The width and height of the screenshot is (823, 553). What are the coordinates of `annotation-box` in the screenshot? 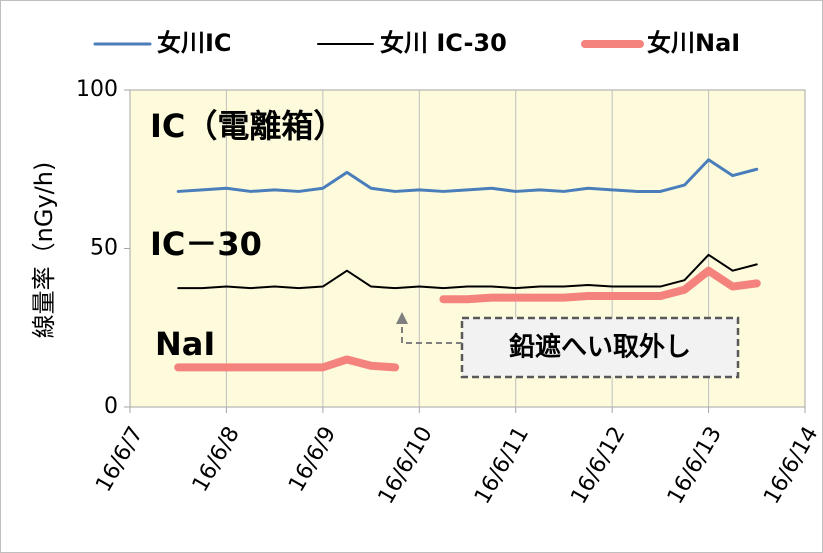 It's located at (600, 347).